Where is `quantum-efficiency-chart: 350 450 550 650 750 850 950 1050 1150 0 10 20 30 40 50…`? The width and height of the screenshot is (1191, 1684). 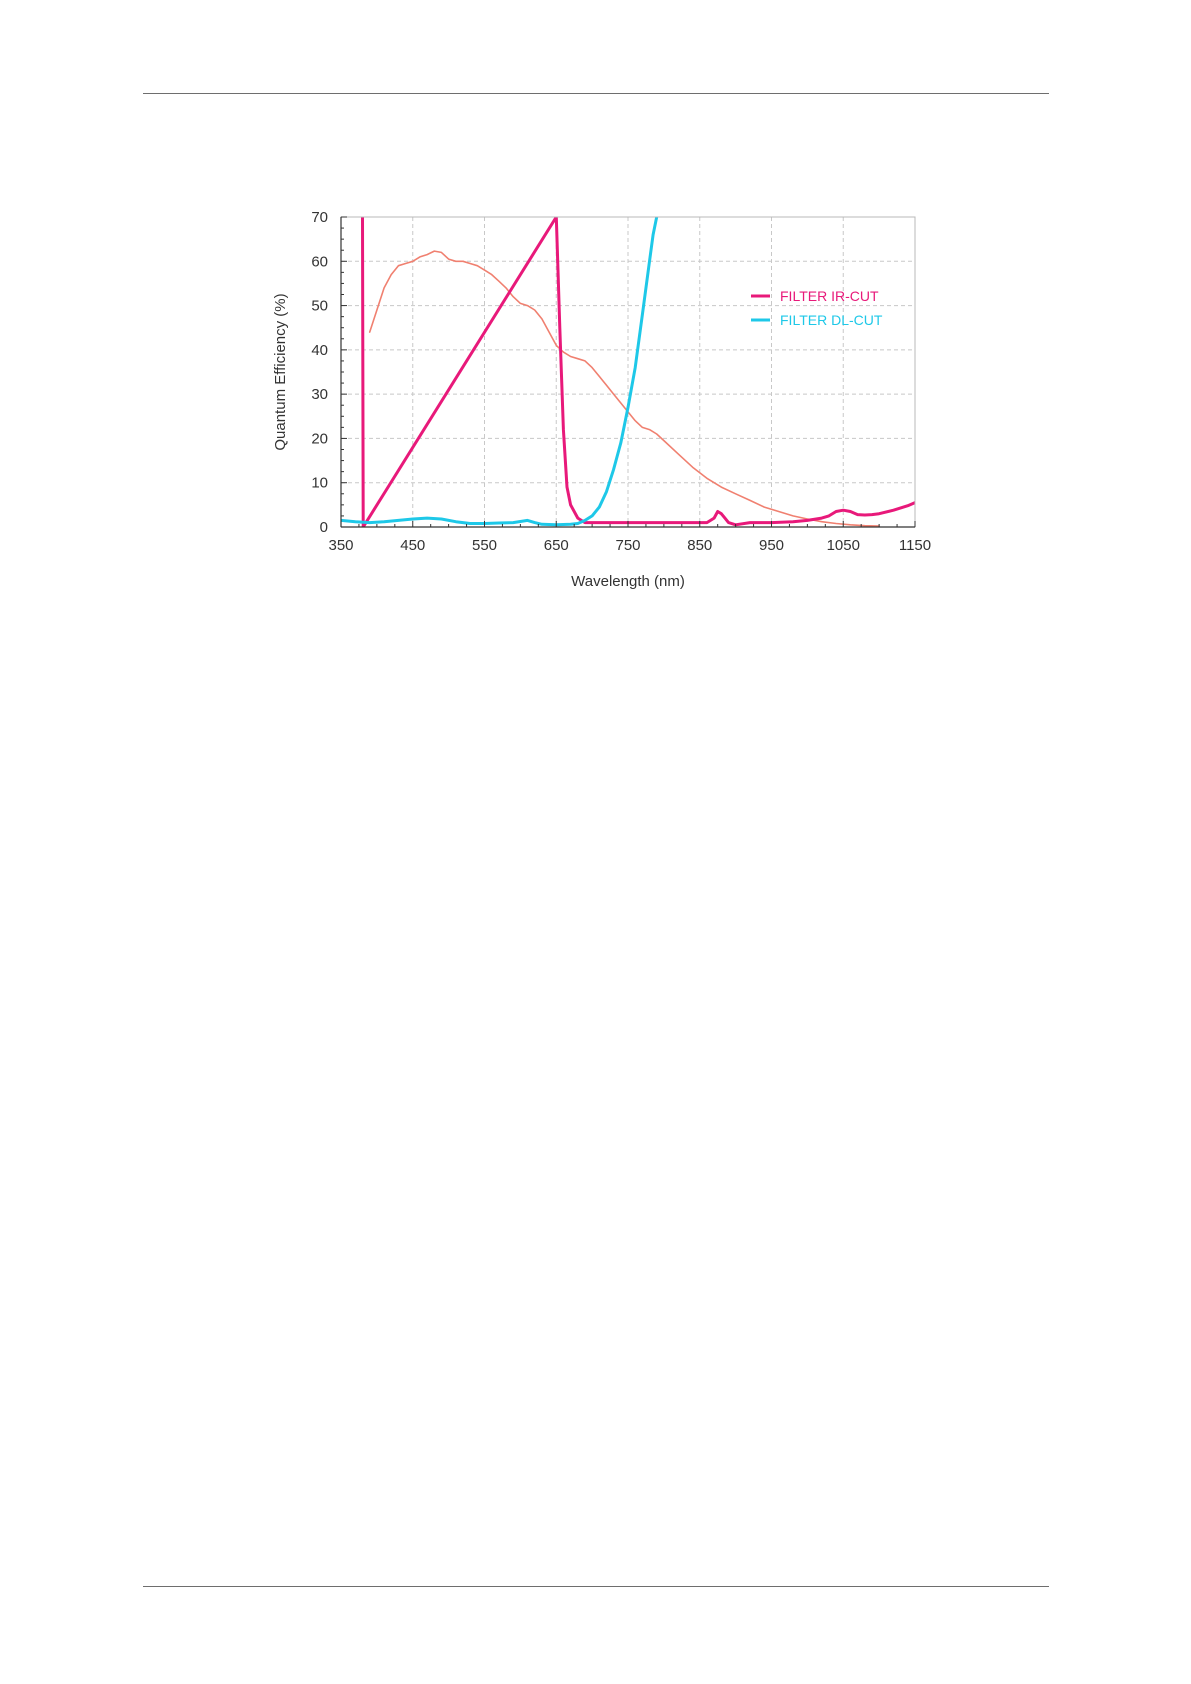
quantum-efficiency-chart: 350 450 550 650 750 850 950 1050 1150 0 10 20 30 40 50… is located at coordinates (601, 399).